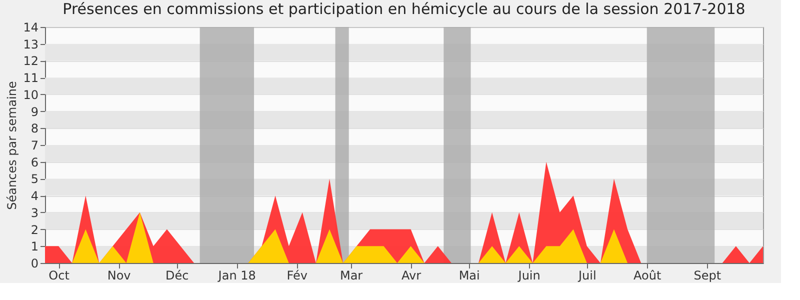 The width and height of the screenshot is (800, 300). What do you see at coordinates (34, 111) in the screenshot?
I see `y-tick-label: 9` at bounding box center [34, 111].